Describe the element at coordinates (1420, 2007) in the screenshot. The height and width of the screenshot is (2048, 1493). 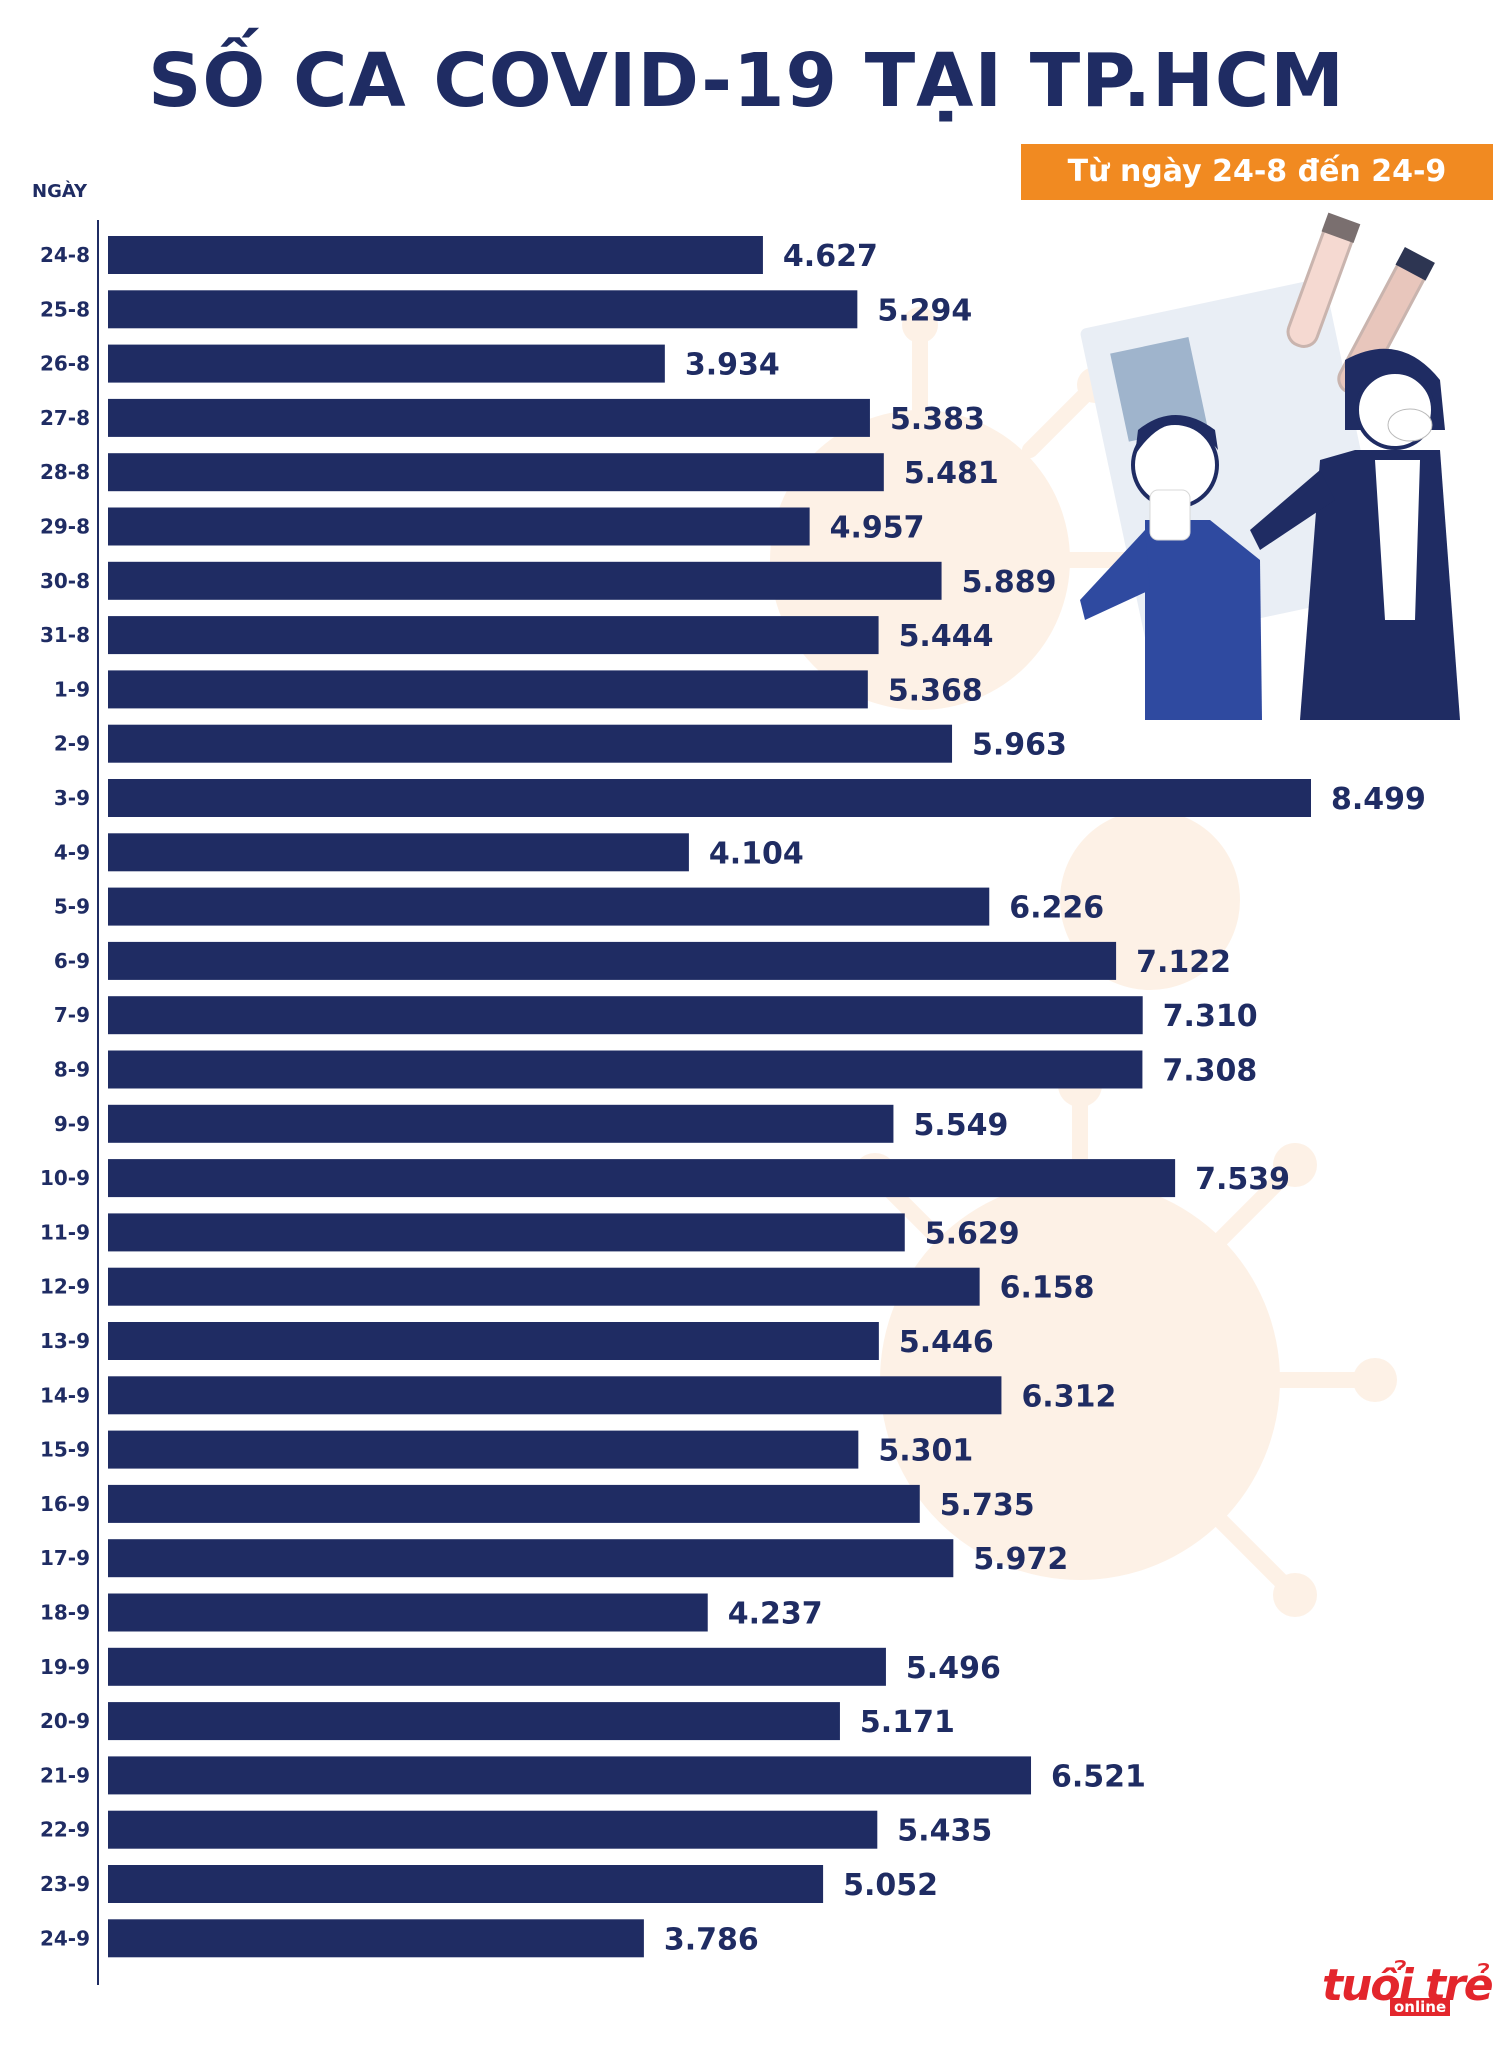
I see `logo-sub-text: online` at that location.